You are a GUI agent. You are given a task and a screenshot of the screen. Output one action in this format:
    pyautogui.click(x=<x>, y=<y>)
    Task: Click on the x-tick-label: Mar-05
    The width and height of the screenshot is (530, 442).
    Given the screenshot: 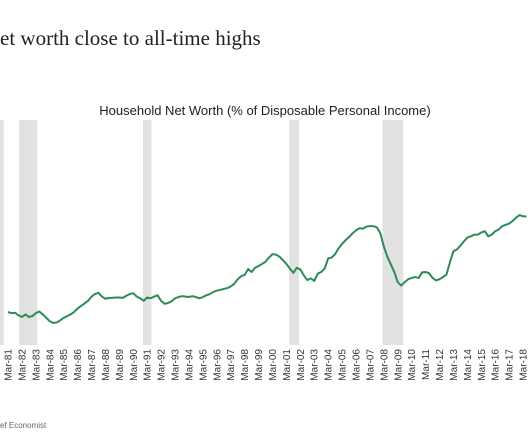 What is the action you would take?
    pyautogui.click(x=343, y=365)
    